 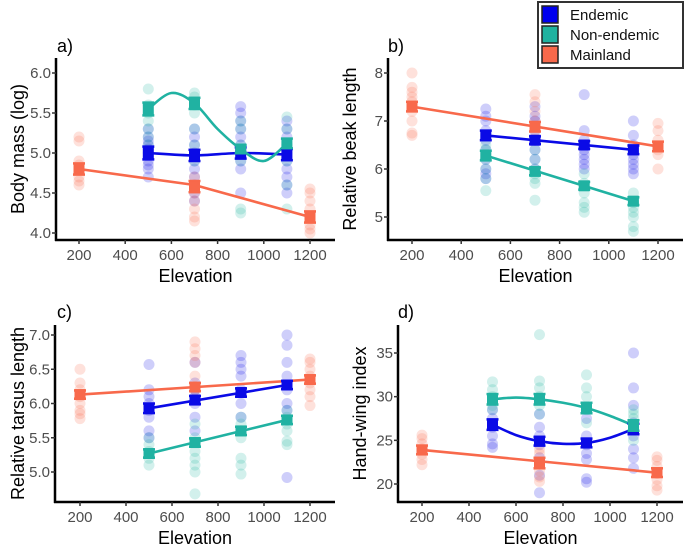 What do you see at coordinates (195, 276) in the screenshot?
I see `x-axis-title: Elevation` at bounding box center [195, 276].